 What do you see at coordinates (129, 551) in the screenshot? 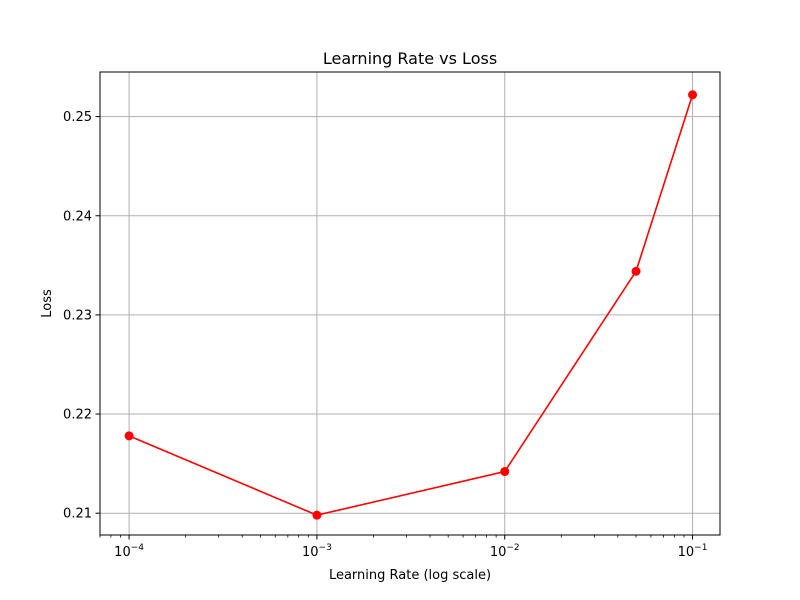
I see `x-tick-label: 10⁻⁴` at bounding box center [129, 551].